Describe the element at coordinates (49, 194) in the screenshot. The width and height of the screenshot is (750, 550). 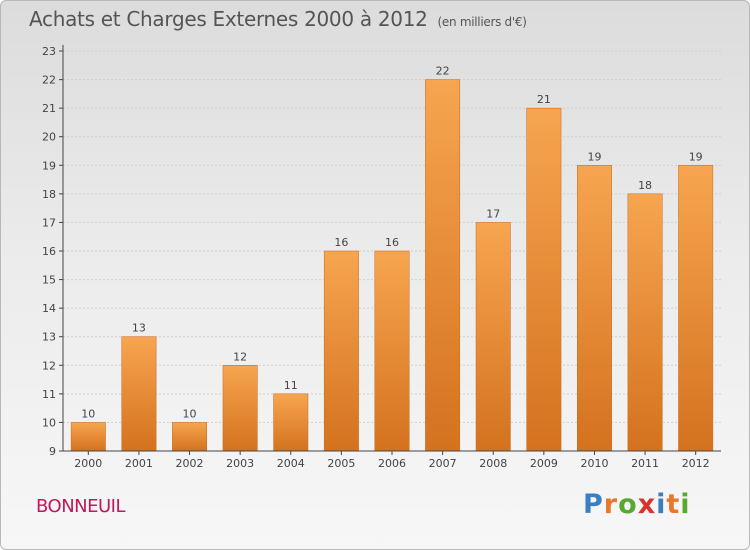
I see `y-tick-label: 18` at that location.